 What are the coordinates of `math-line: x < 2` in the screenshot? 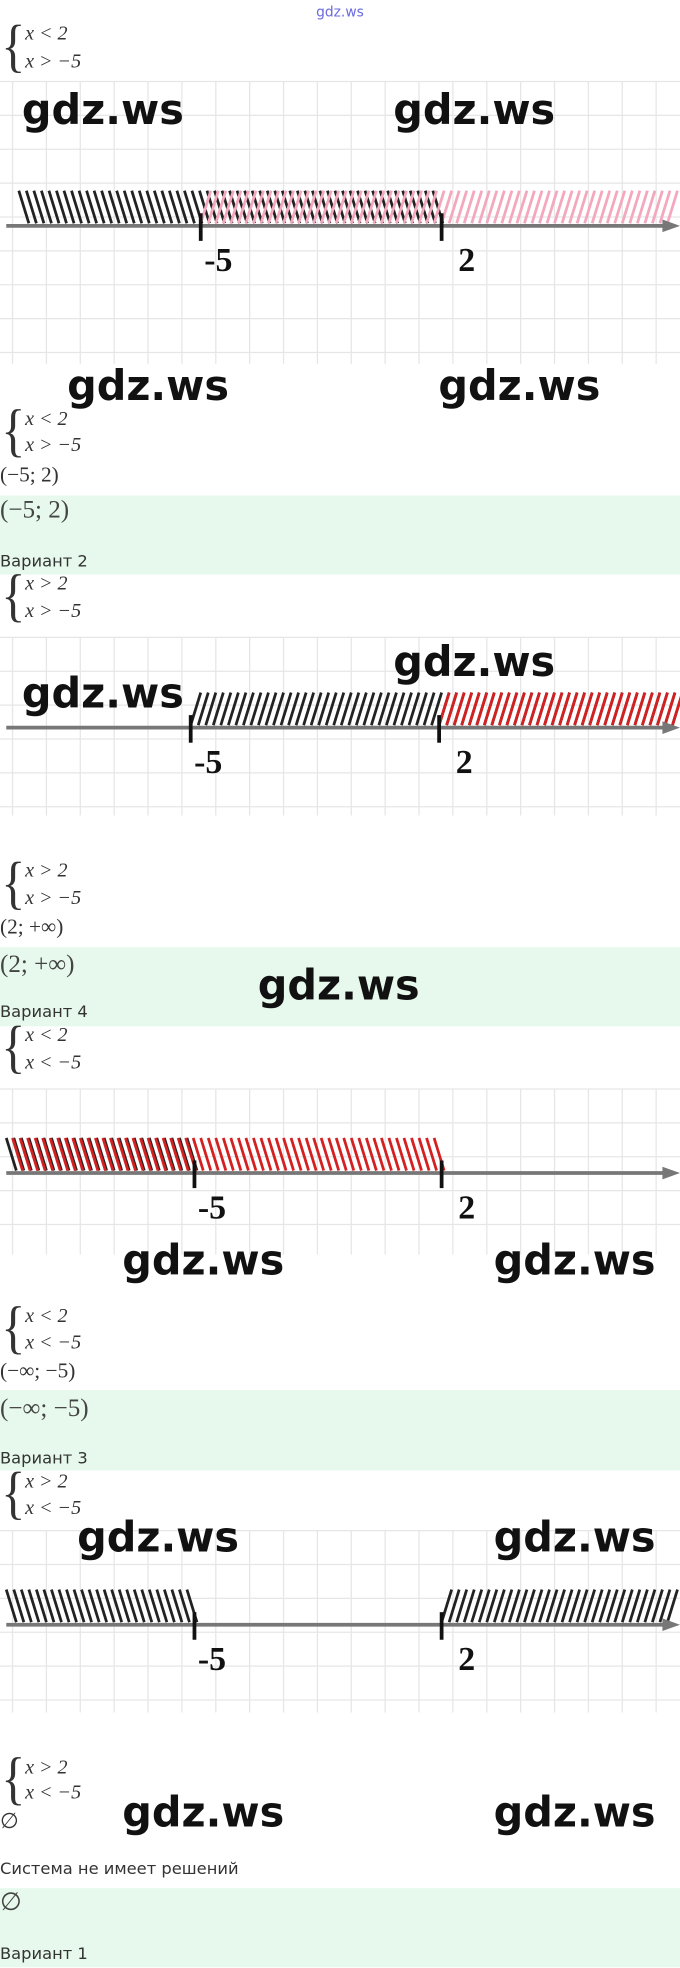 It's located at (46, 1316).